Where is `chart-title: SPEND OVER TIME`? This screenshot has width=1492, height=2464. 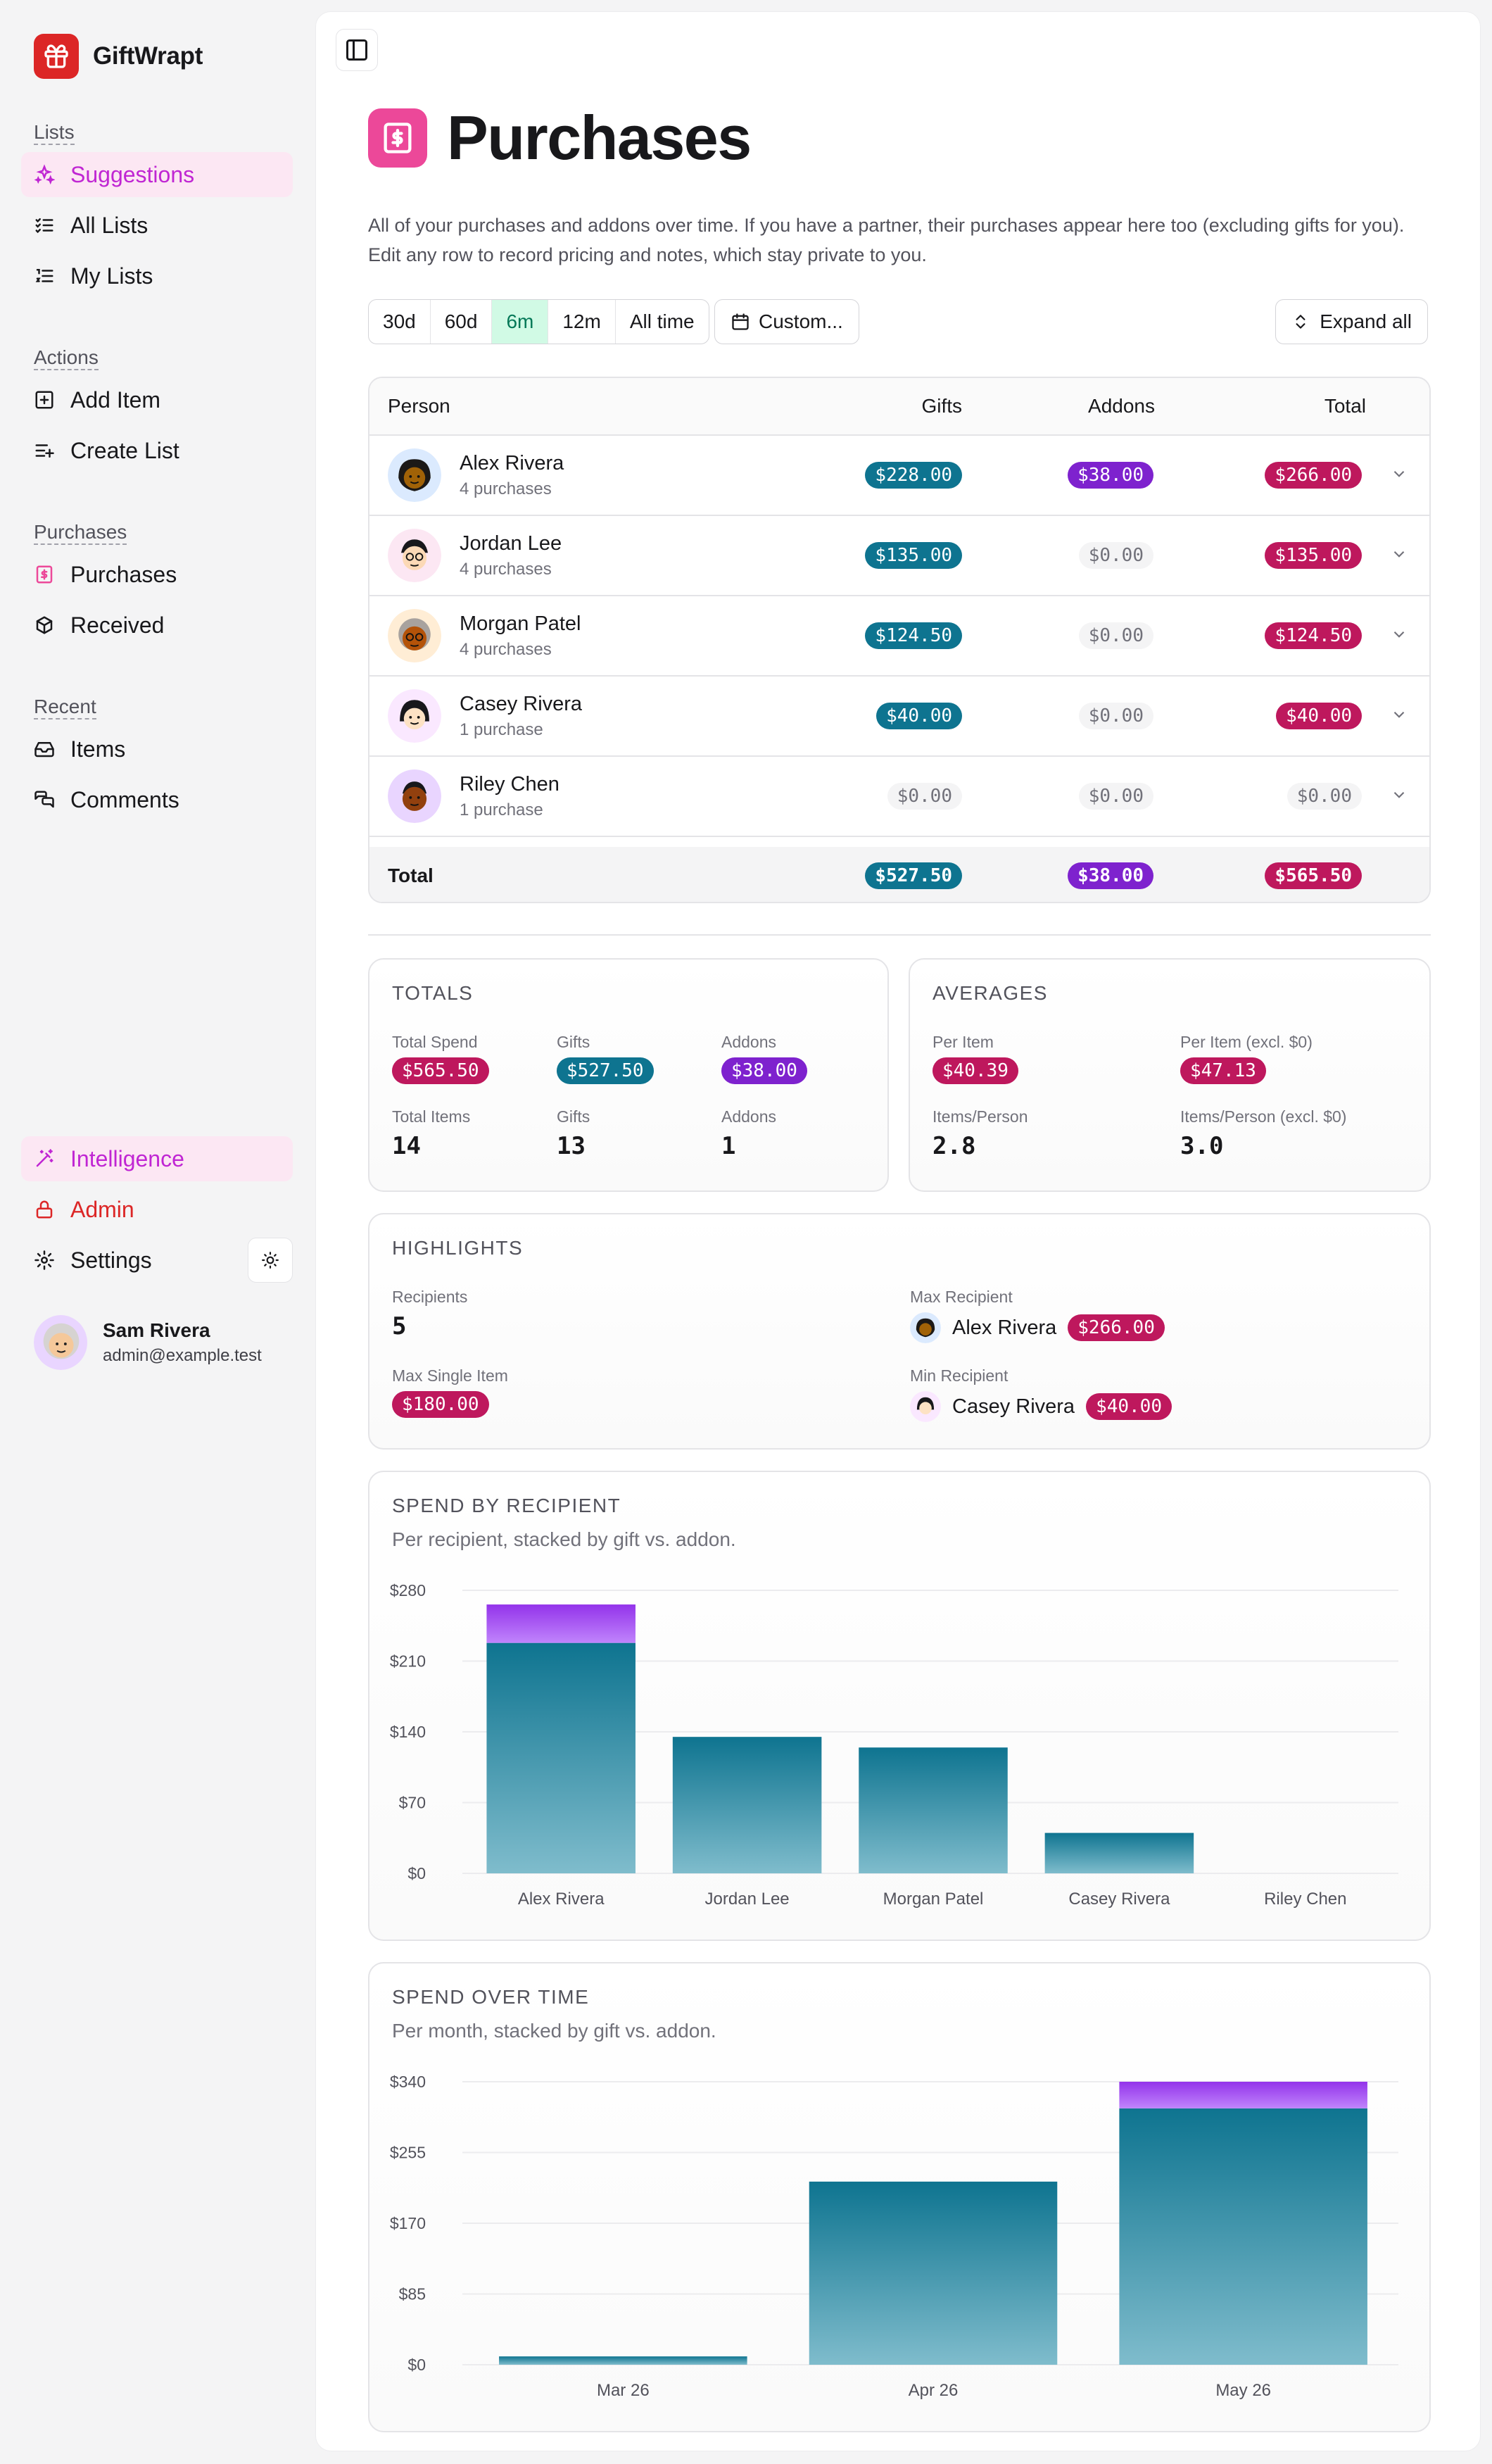
chart-title: SPEND OVER TIME is located at coordinates (491, 1997).